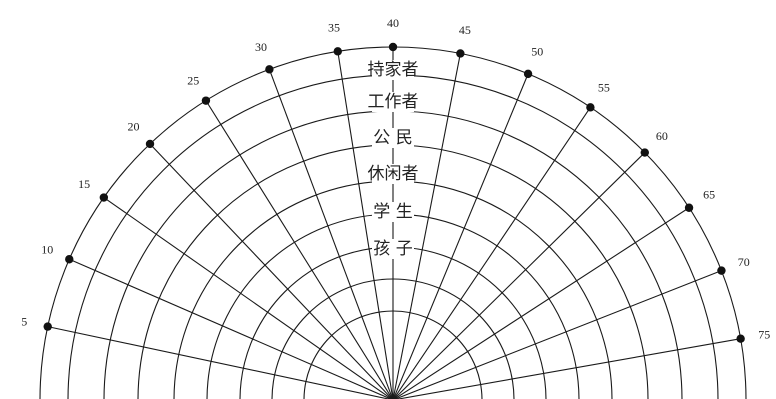  I want to click on age-label-40: 40, so click(393, 23).